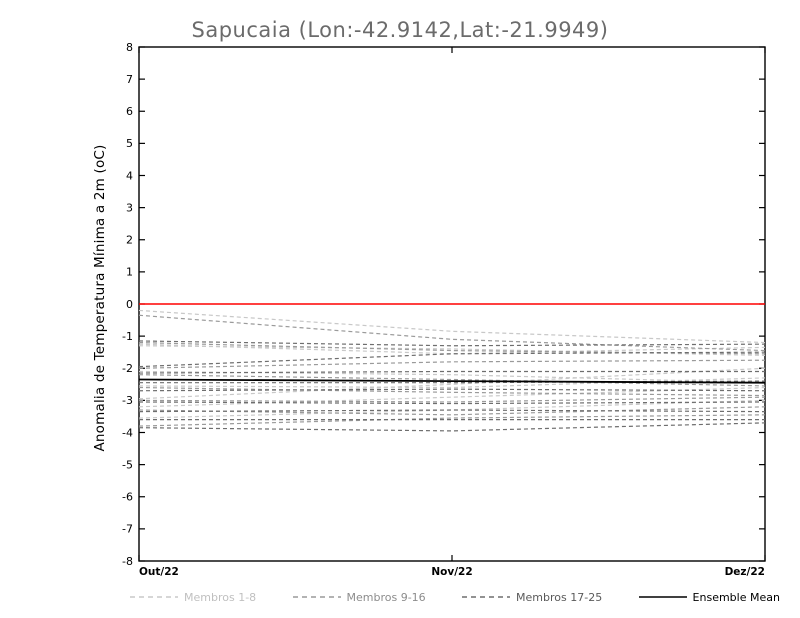 This screenshot has height=618, width=800. What do you see at coordinates (127, 336) in the screenshot?
I see `y-tick-label: -1` at bounding box center [127, 336].